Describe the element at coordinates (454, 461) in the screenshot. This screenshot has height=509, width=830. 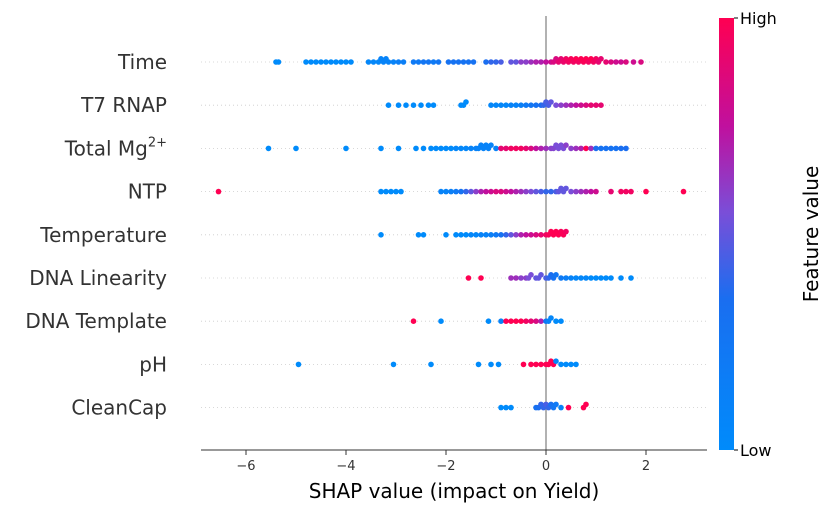
I see `x-axis: −6 −4 −2 0 2` at that location.